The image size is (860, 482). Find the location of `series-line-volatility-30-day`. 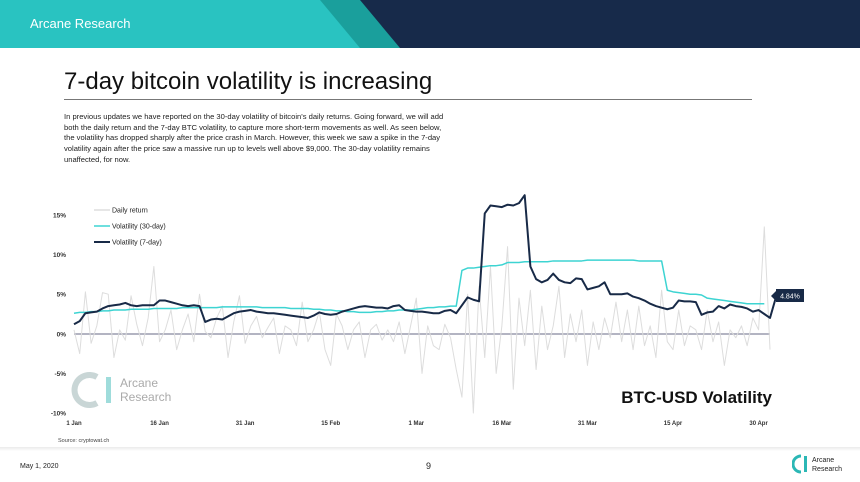

series-line-volatility-30-day is located at coordinates (419, 286).